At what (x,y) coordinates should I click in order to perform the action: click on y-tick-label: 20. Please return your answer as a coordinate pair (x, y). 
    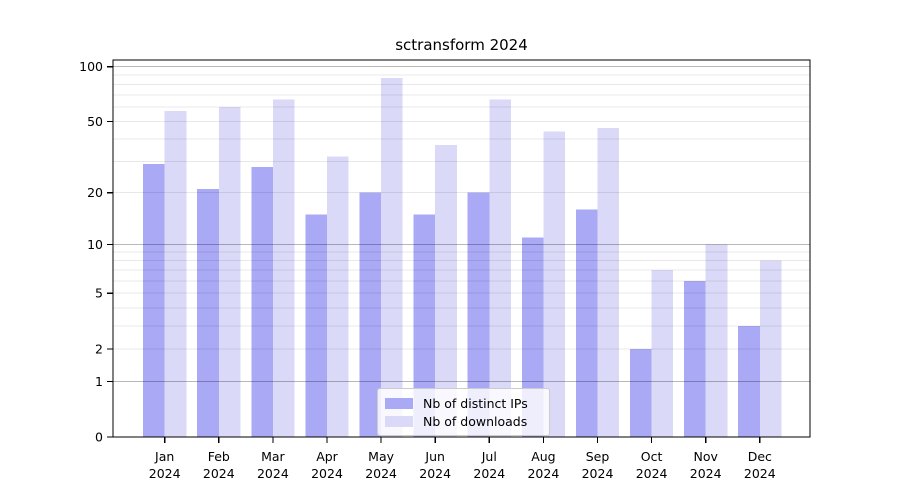
    Looking at the image, I should click on (95, 192).